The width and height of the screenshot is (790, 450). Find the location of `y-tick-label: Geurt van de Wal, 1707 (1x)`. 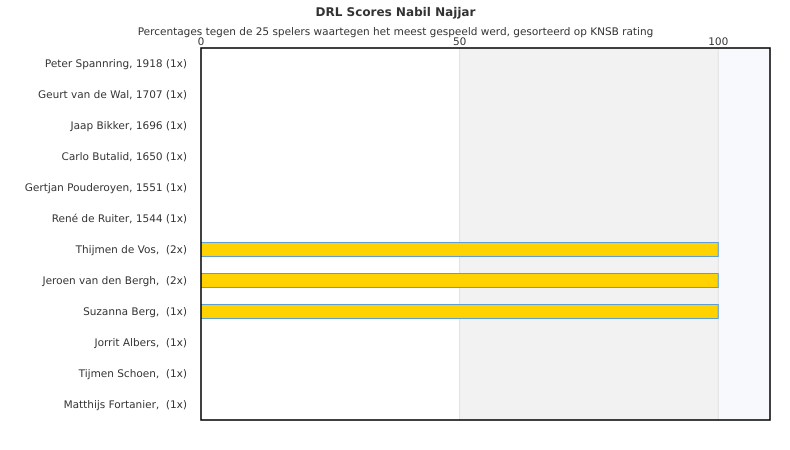

y-tick-label: Geurt van de Wal, 1707 (1x) is located at coordinates (112, 95).